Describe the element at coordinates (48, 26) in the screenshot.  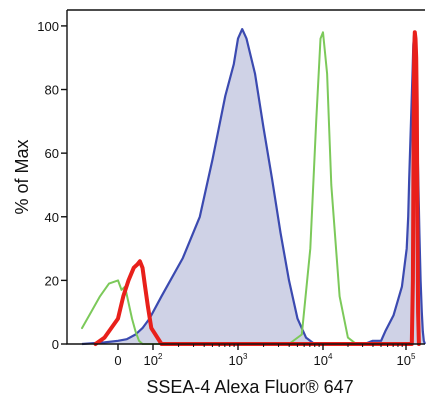
I see `y-tick-label: 100` at that location.